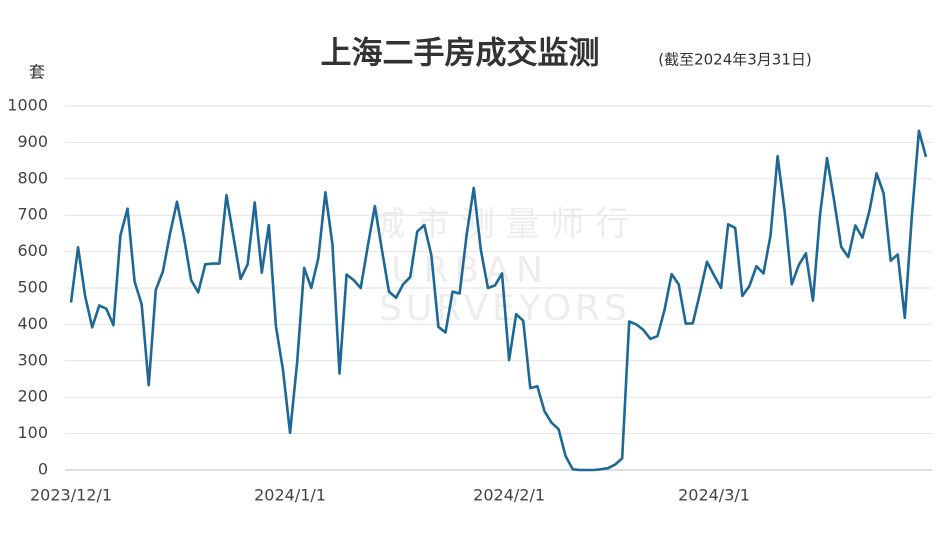  I want to click on watermark-text: 城 市 测 量 师 行, so click(500, 225).